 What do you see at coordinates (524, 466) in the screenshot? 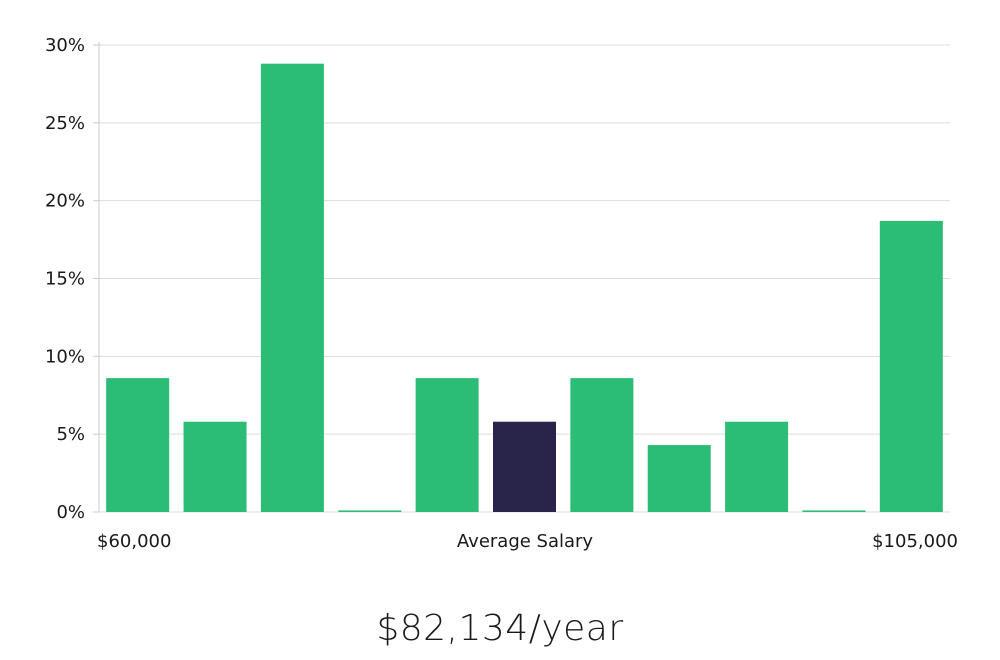
I see `bar-highlighted` at bounding box center [524, 466].